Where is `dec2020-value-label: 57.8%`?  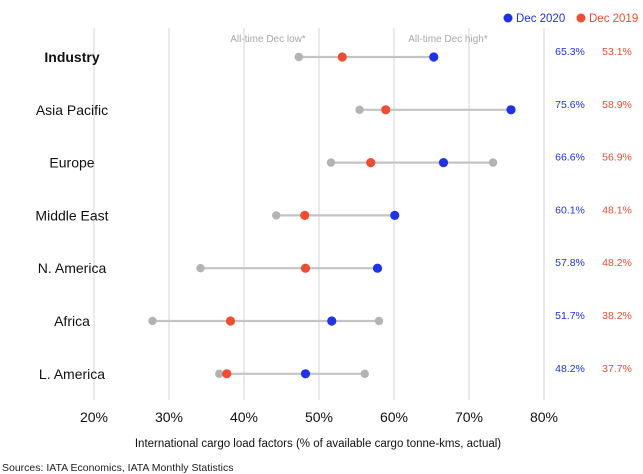
dec2020-value-label: 57.8% is located at coordinates (570, 263).